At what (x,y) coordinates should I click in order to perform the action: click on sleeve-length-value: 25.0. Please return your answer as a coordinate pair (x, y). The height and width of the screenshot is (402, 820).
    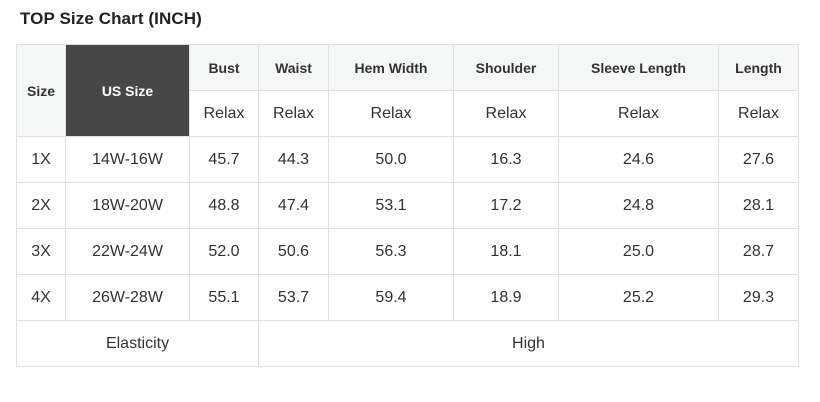
    Looking at the image, I should click on (638, 251).